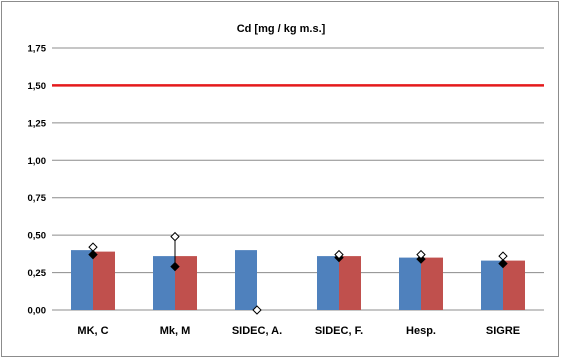  I want to click on y-tick-label: 0,75, so click(37, 198).